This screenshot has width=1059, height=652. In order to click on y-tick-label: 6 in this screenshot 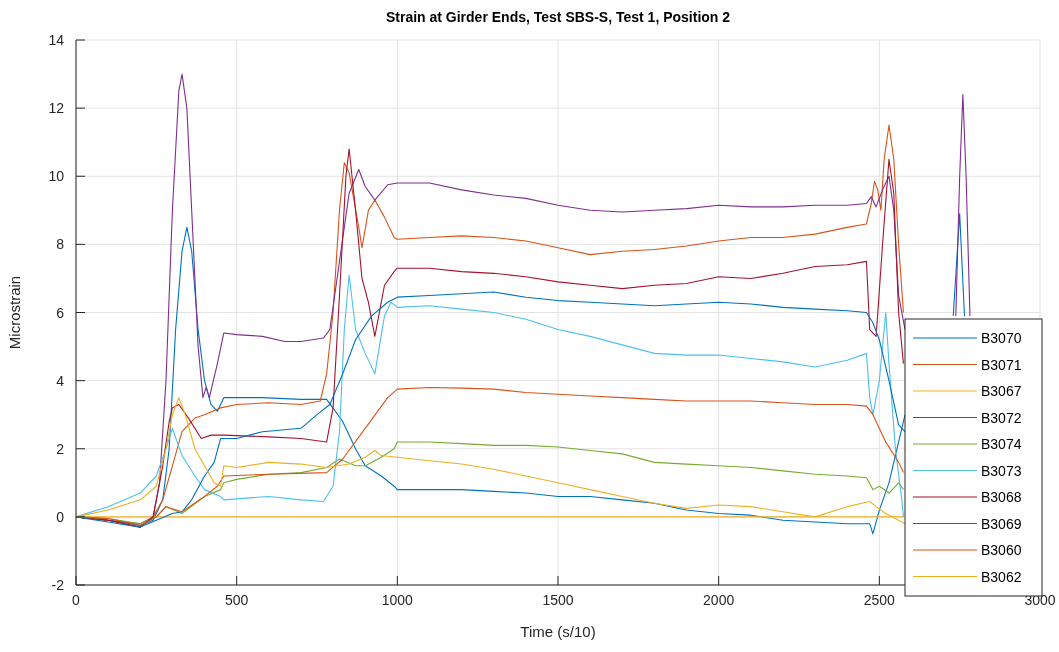, I will do `click(60, 312)`.